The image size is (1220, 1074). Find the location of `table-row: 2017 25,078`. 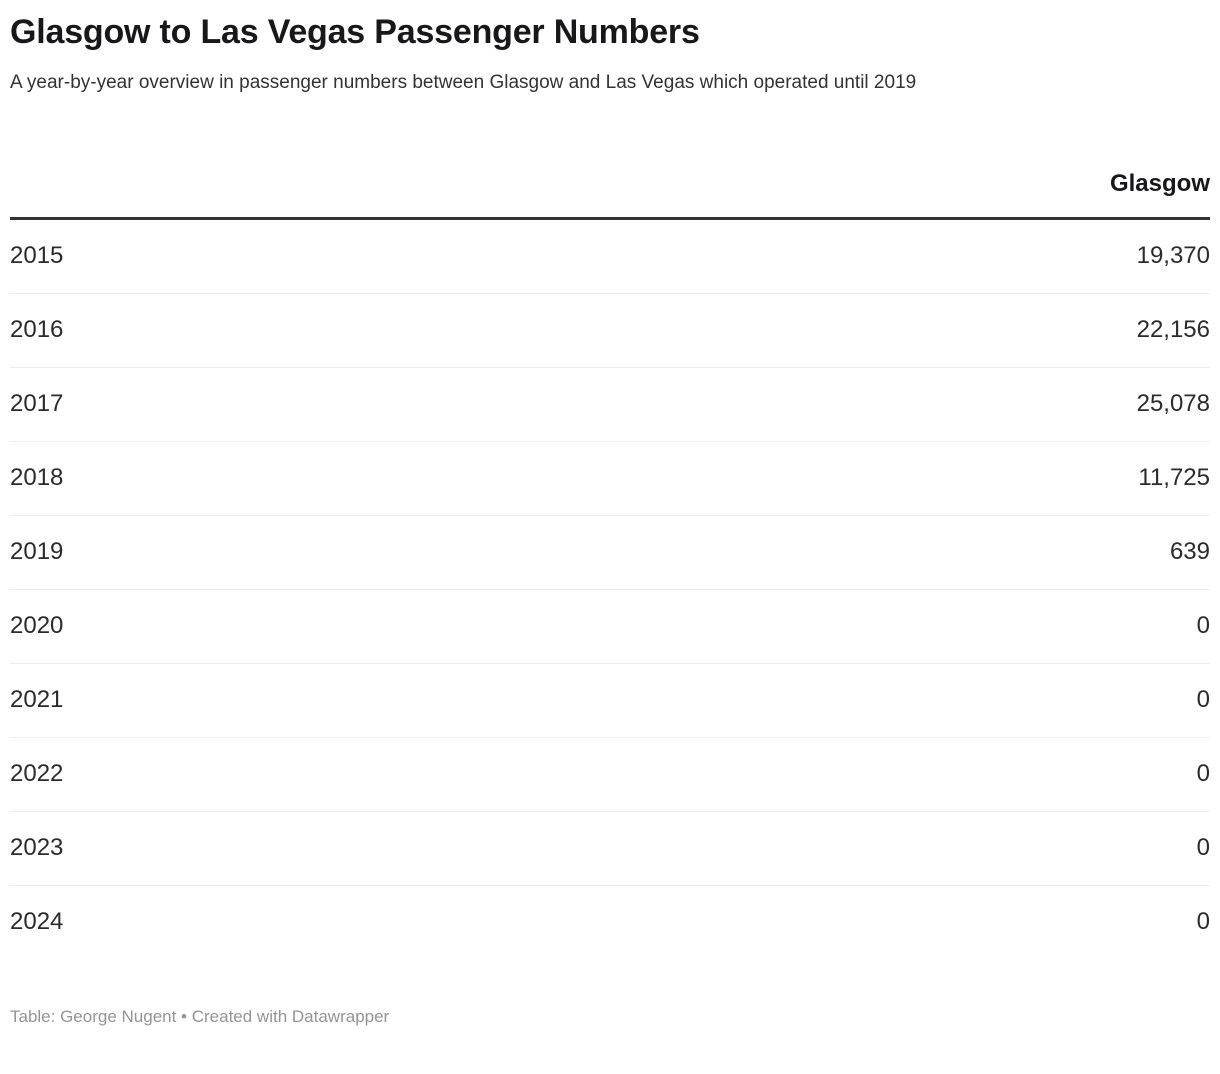

table-row: 2017 25,078 is located at coordinates (610, 404).